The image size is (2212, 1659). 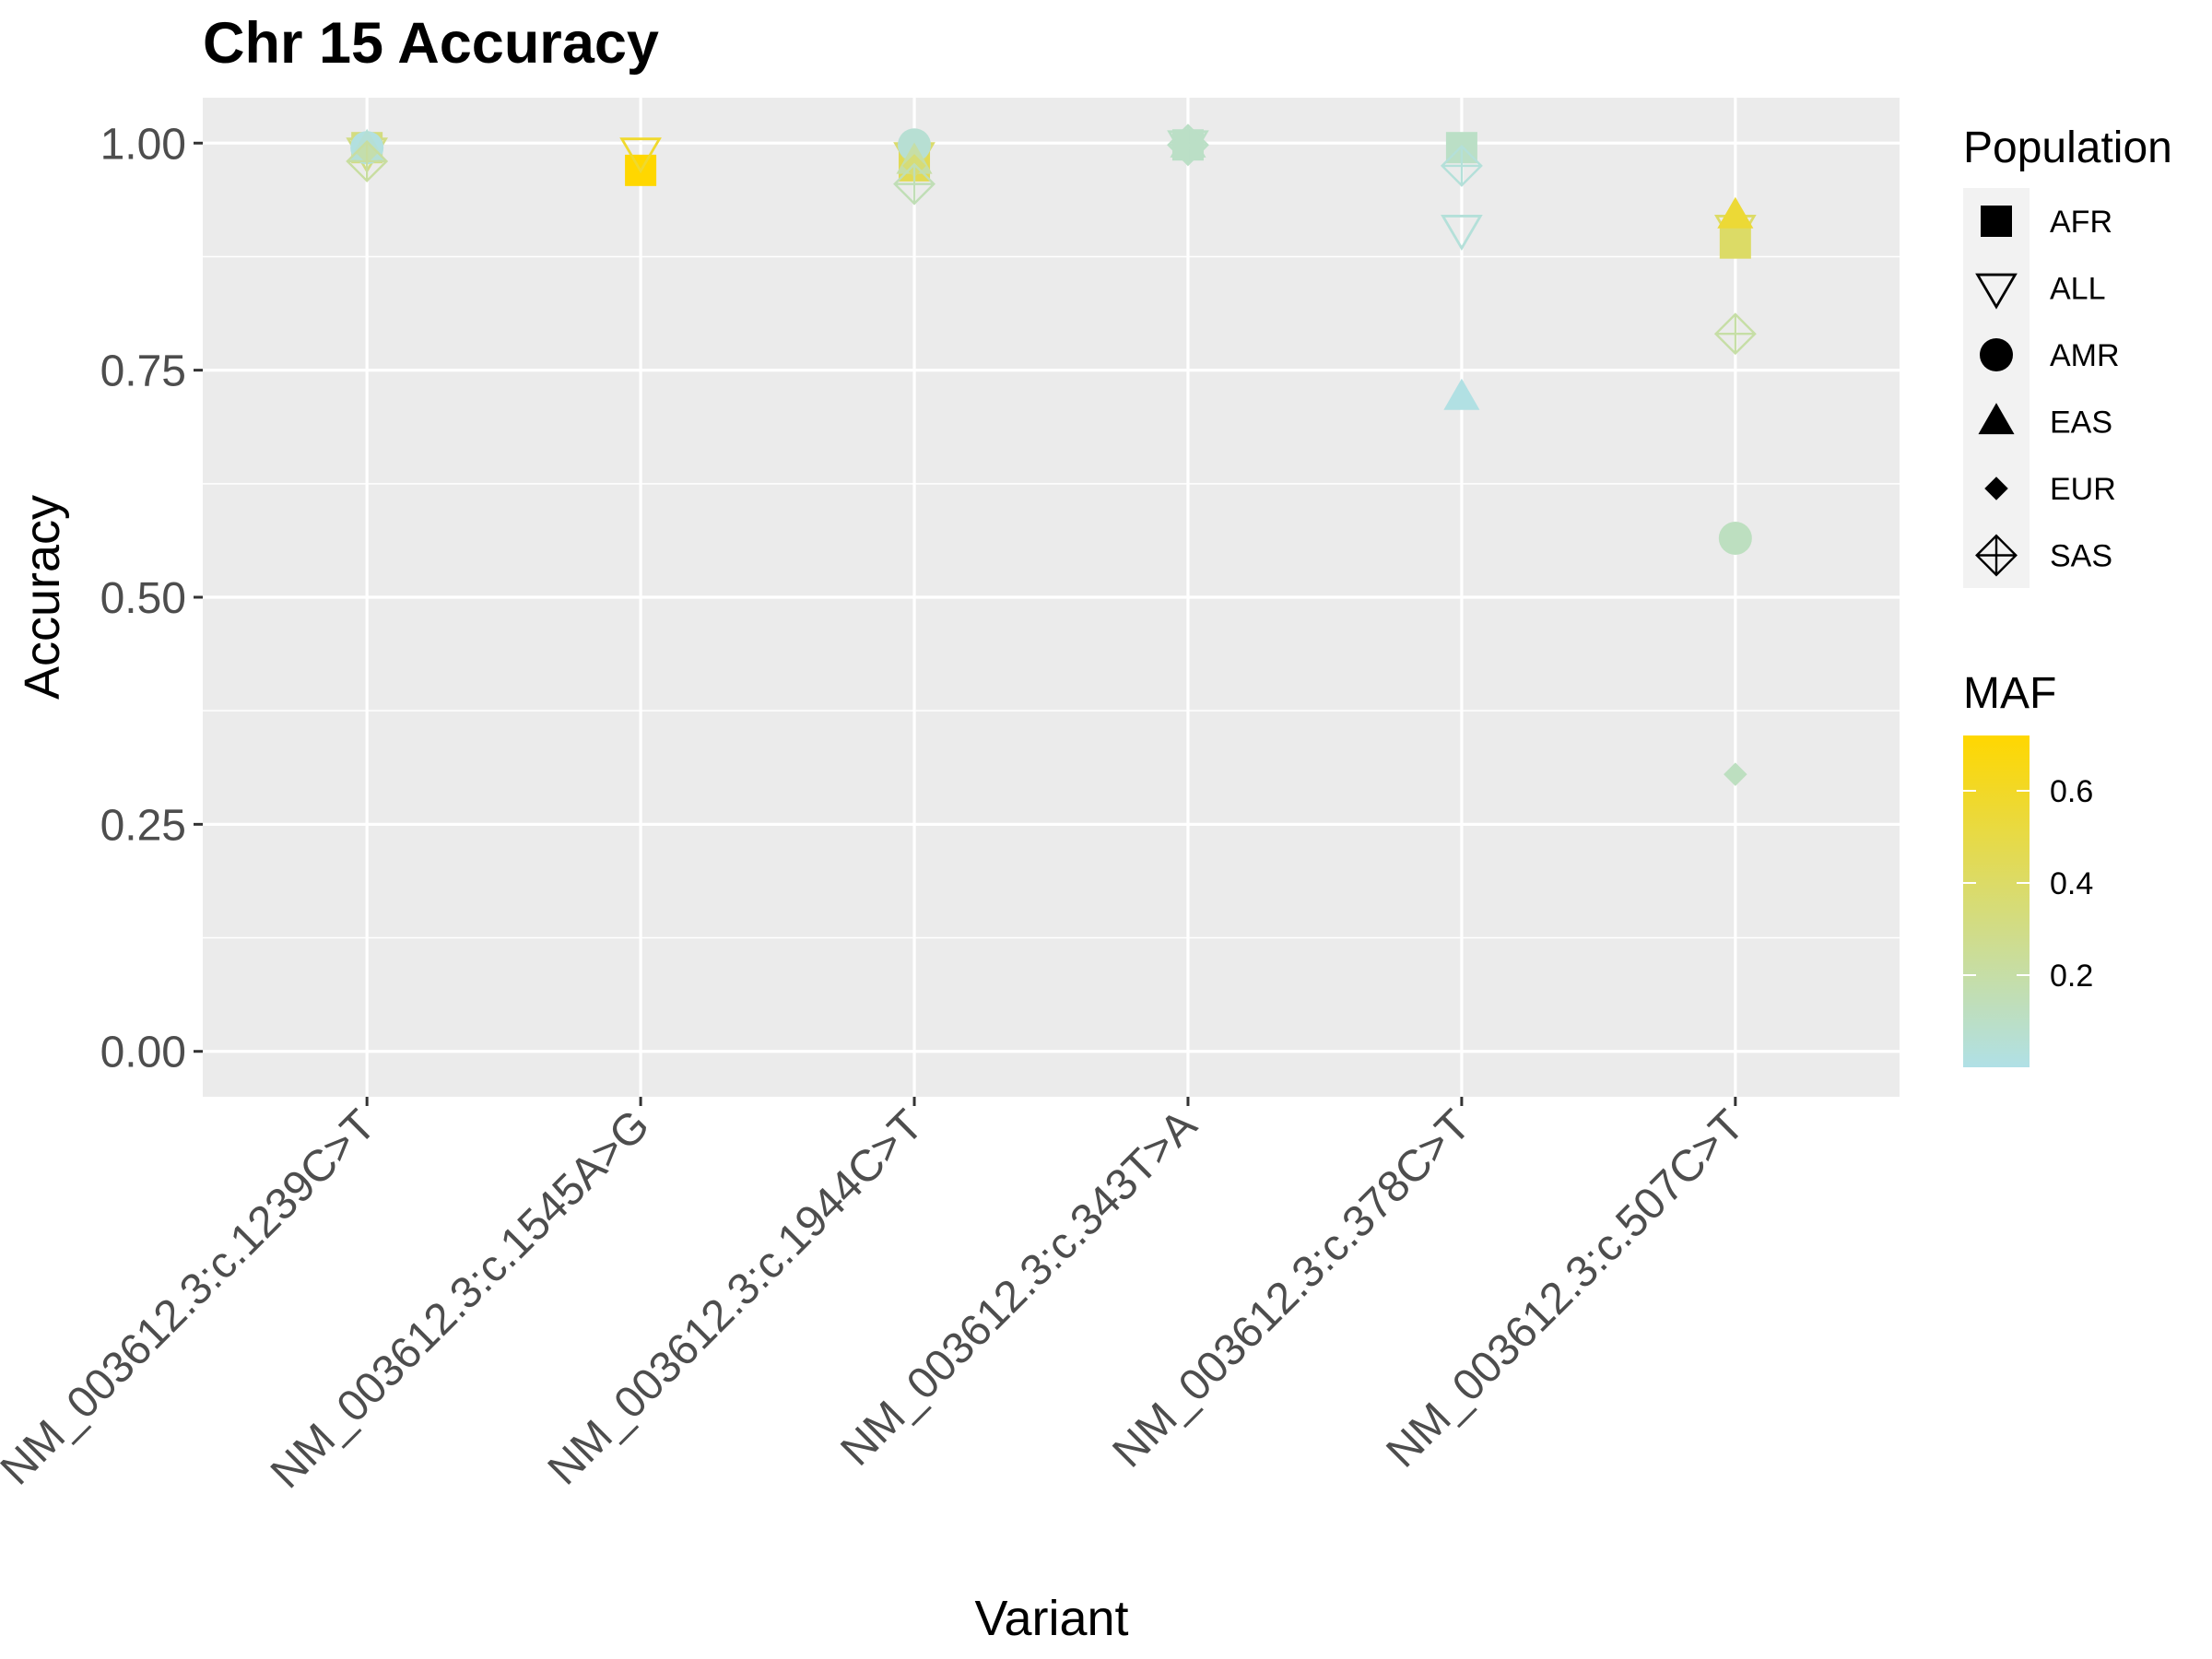 What do you see at coordinates (143, 144) in the screenshot?
I see `y-tick-label: 1.00` at bounding box center [143, 144].